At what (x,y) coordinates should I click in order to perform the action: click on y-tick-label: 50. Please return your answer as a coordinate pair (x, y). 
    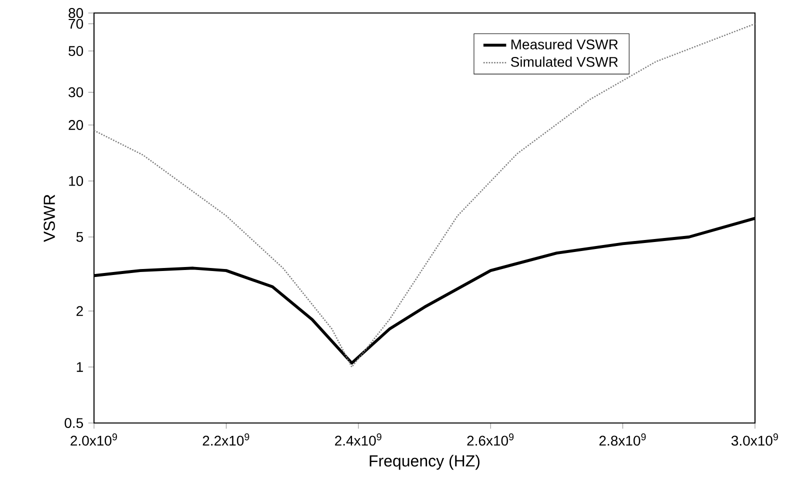
    Looking at the image, I should click on (76, 51).